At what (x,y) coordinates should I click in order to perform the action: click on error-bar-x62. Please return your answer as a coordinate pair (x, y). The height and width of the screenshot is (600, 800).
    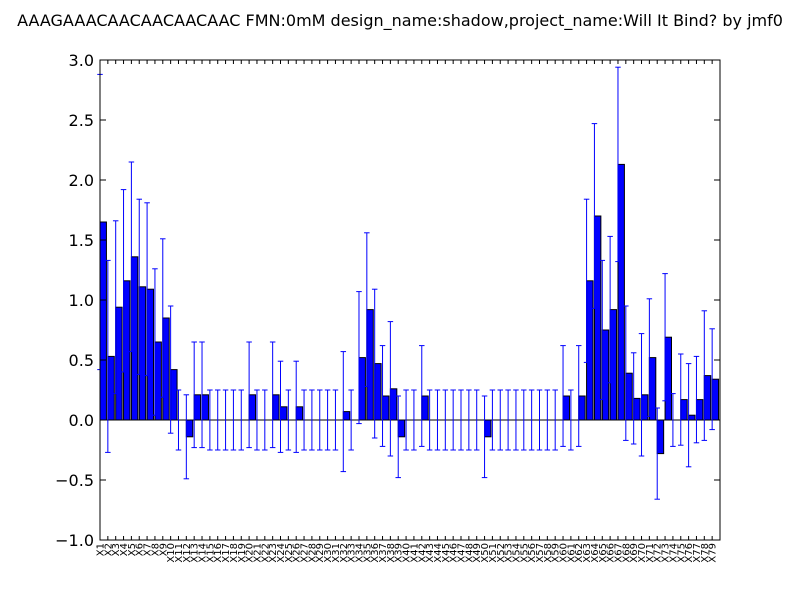
    Looking at the image, I should click on (578, 396).